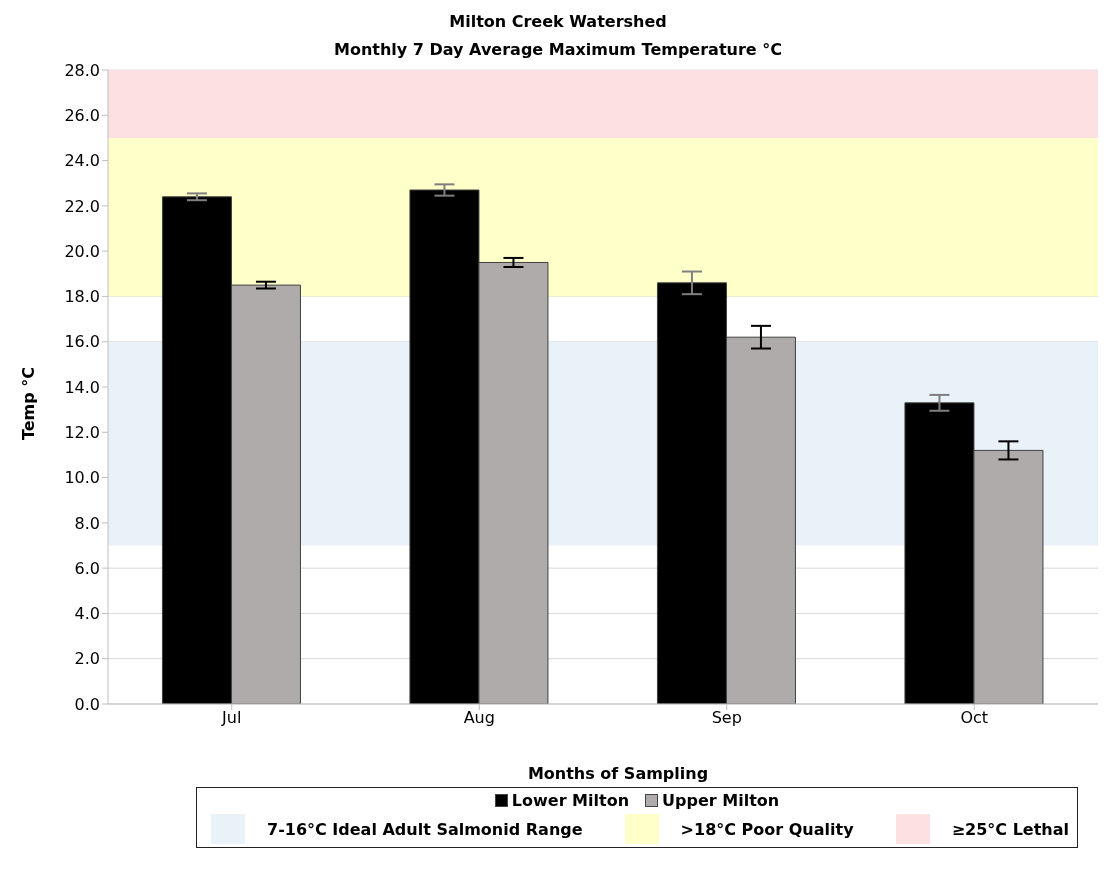  Describe the element at coordinates (87, 568) in the screenshot. I see `y-tick-label: 6.0` at that location.